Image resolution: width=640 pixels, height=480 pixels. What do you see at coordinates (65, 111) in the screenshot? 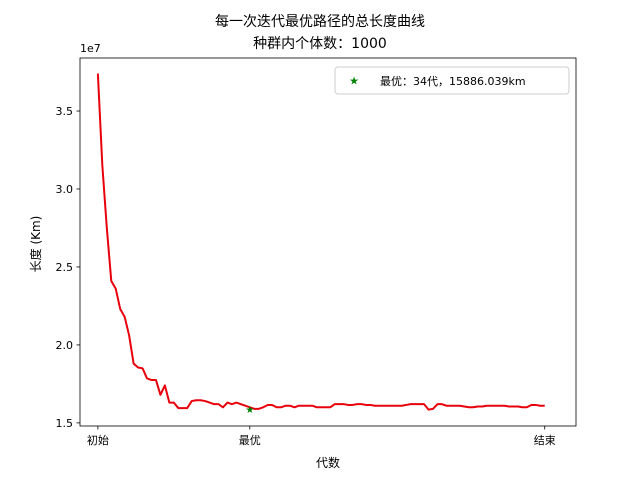
I see `y-tick-label: 3.5` at bounding box center [65, 111].